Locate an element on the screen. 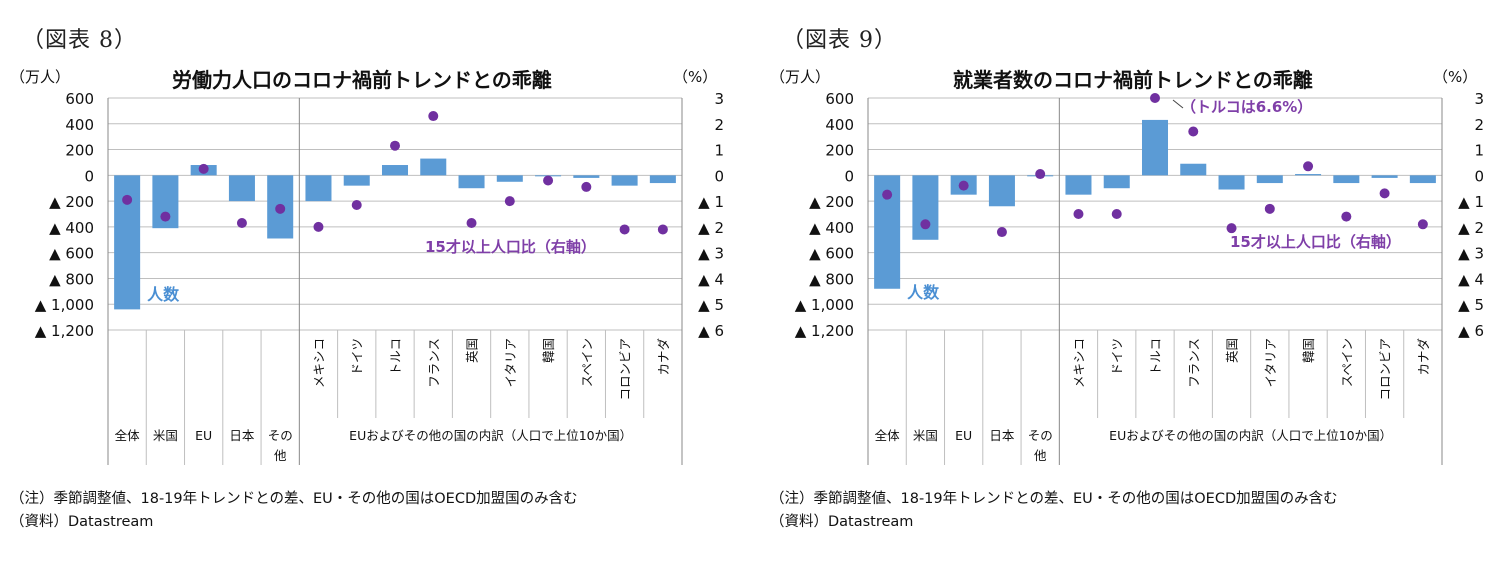 The width and height of the screenshot is (1512, 563). left-axis-unit: （万人） is located at coordinates (40, 77).